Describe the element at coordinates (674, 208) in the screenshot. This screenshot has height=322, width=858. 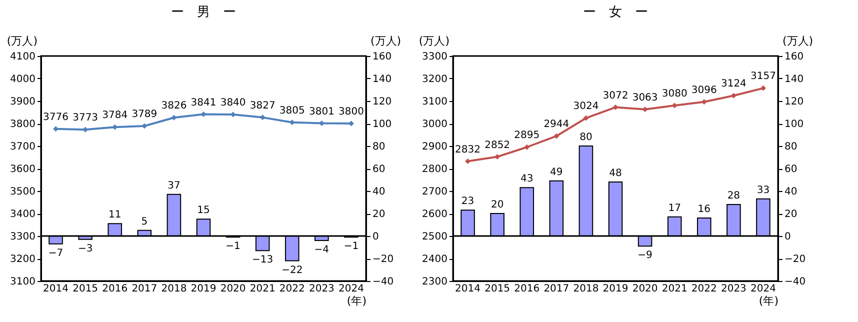
I see `data-label: 17` at that location.